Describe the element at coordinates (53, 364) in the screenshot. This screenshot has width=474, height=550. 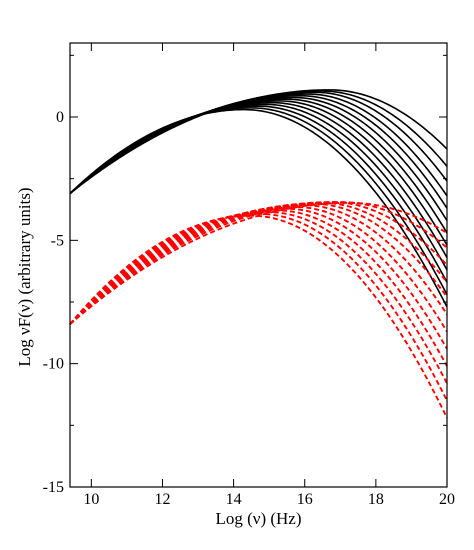
I see `y-tick-label: -10` at that location.